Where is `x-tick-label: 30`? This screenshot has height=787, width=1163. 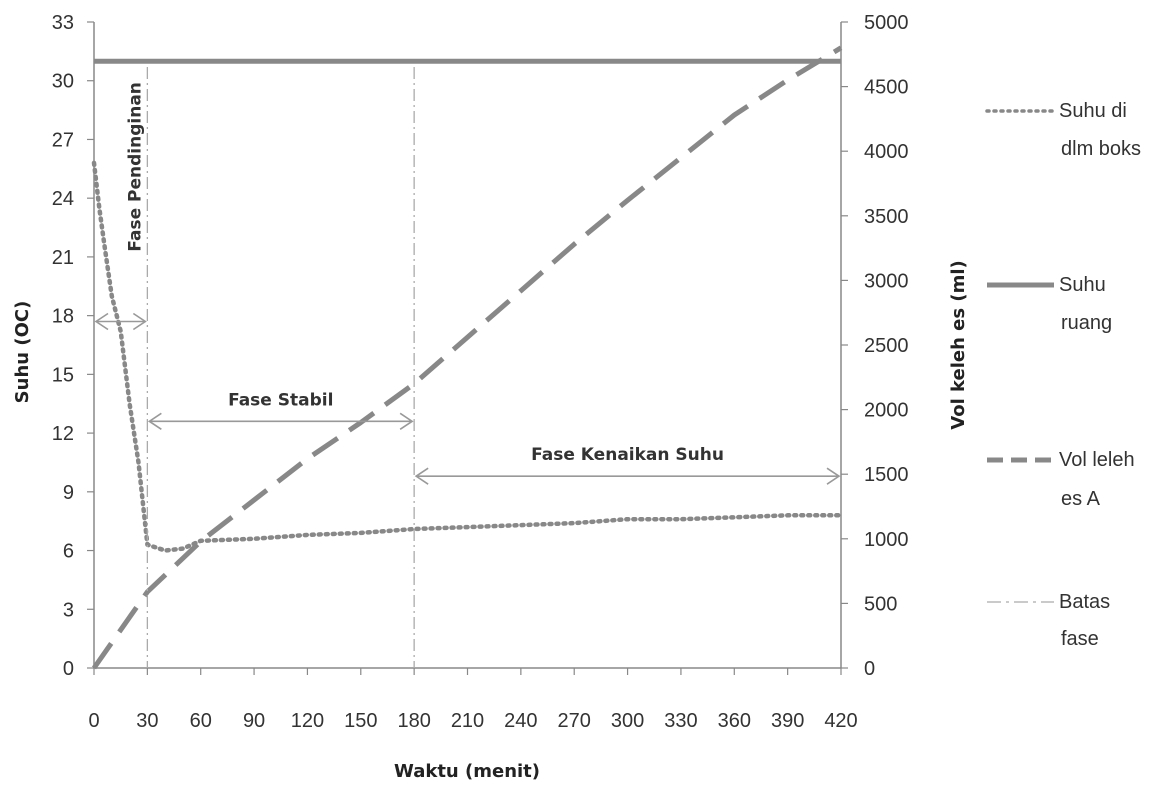
x-tick-label: 30 is located at coordinates (147, 721).